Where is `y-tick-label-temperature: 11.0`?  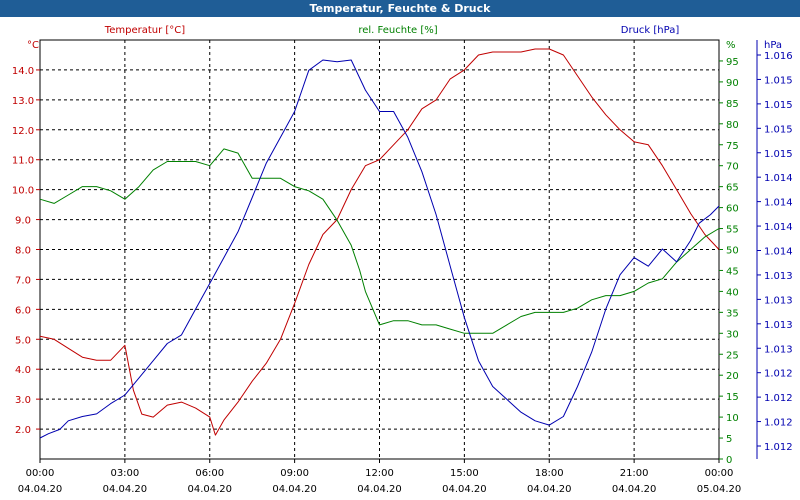 y-tick-label-temperature: 11.0 is located at coordinates (23, 161).